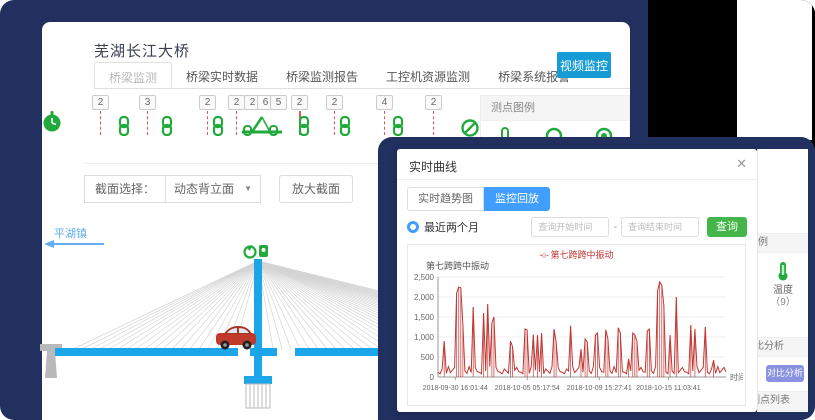 The width and height of the screenshot is (815, 420). What do you see at coordinates (576, 255) in the screenshot?
I see `chart-legend: -○- 第七跨跨中振动` at bounding box center [576, 255].